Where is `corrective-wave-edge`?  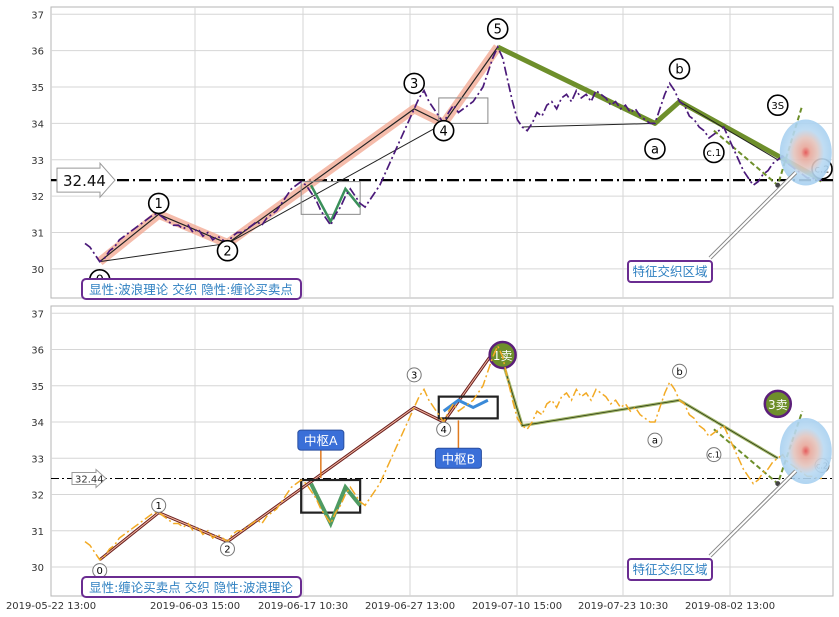
corrective-wave-edge is located at coordinates (637, 402).